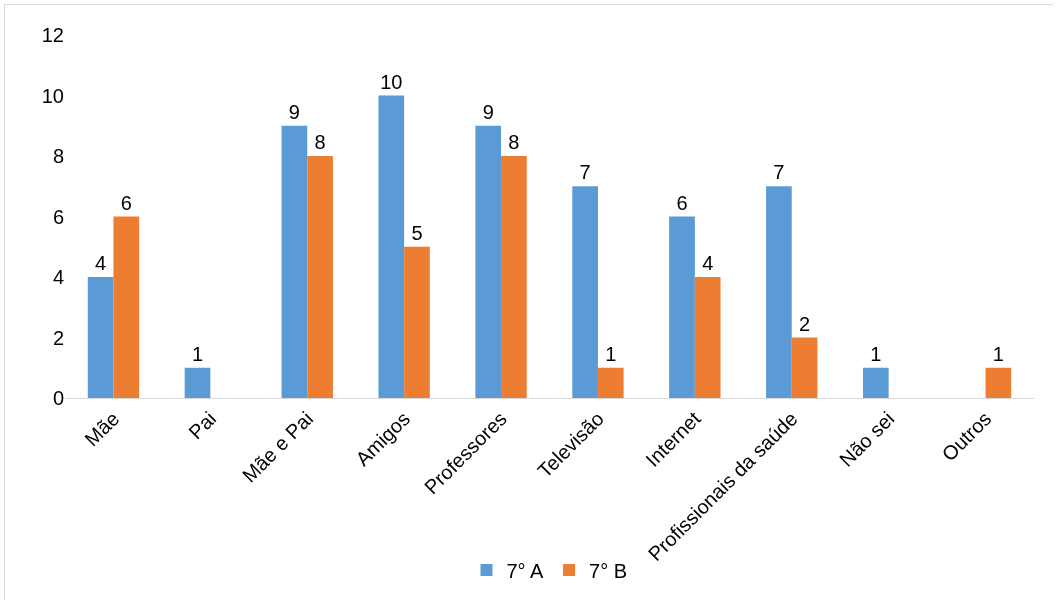 The image size is (1059, 604). Describe the element at coordinates (391, 81) in the screenshot. I see `data-label: 10` at that location.